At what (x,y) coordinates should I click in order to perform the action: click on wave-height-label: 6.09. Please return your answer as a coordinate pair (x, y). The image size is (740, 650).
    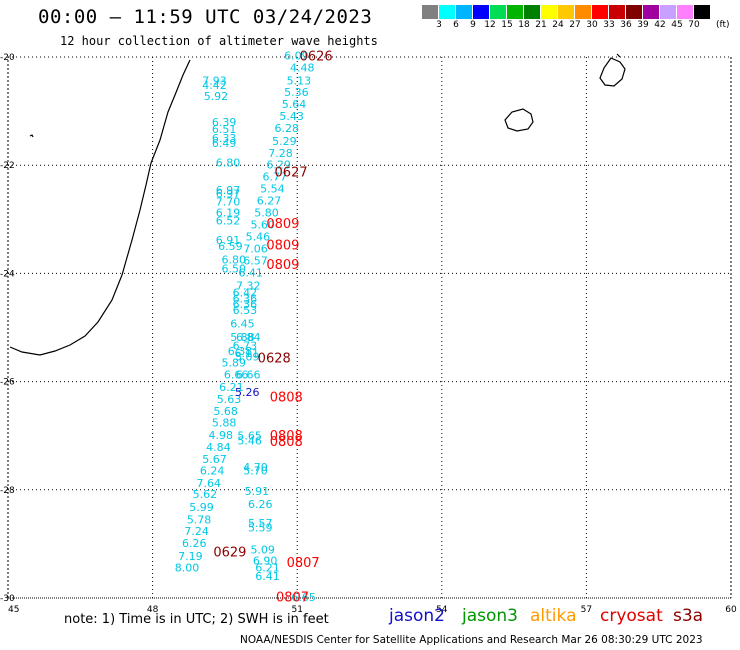
    Looking at the image, I should click on (296, 55).